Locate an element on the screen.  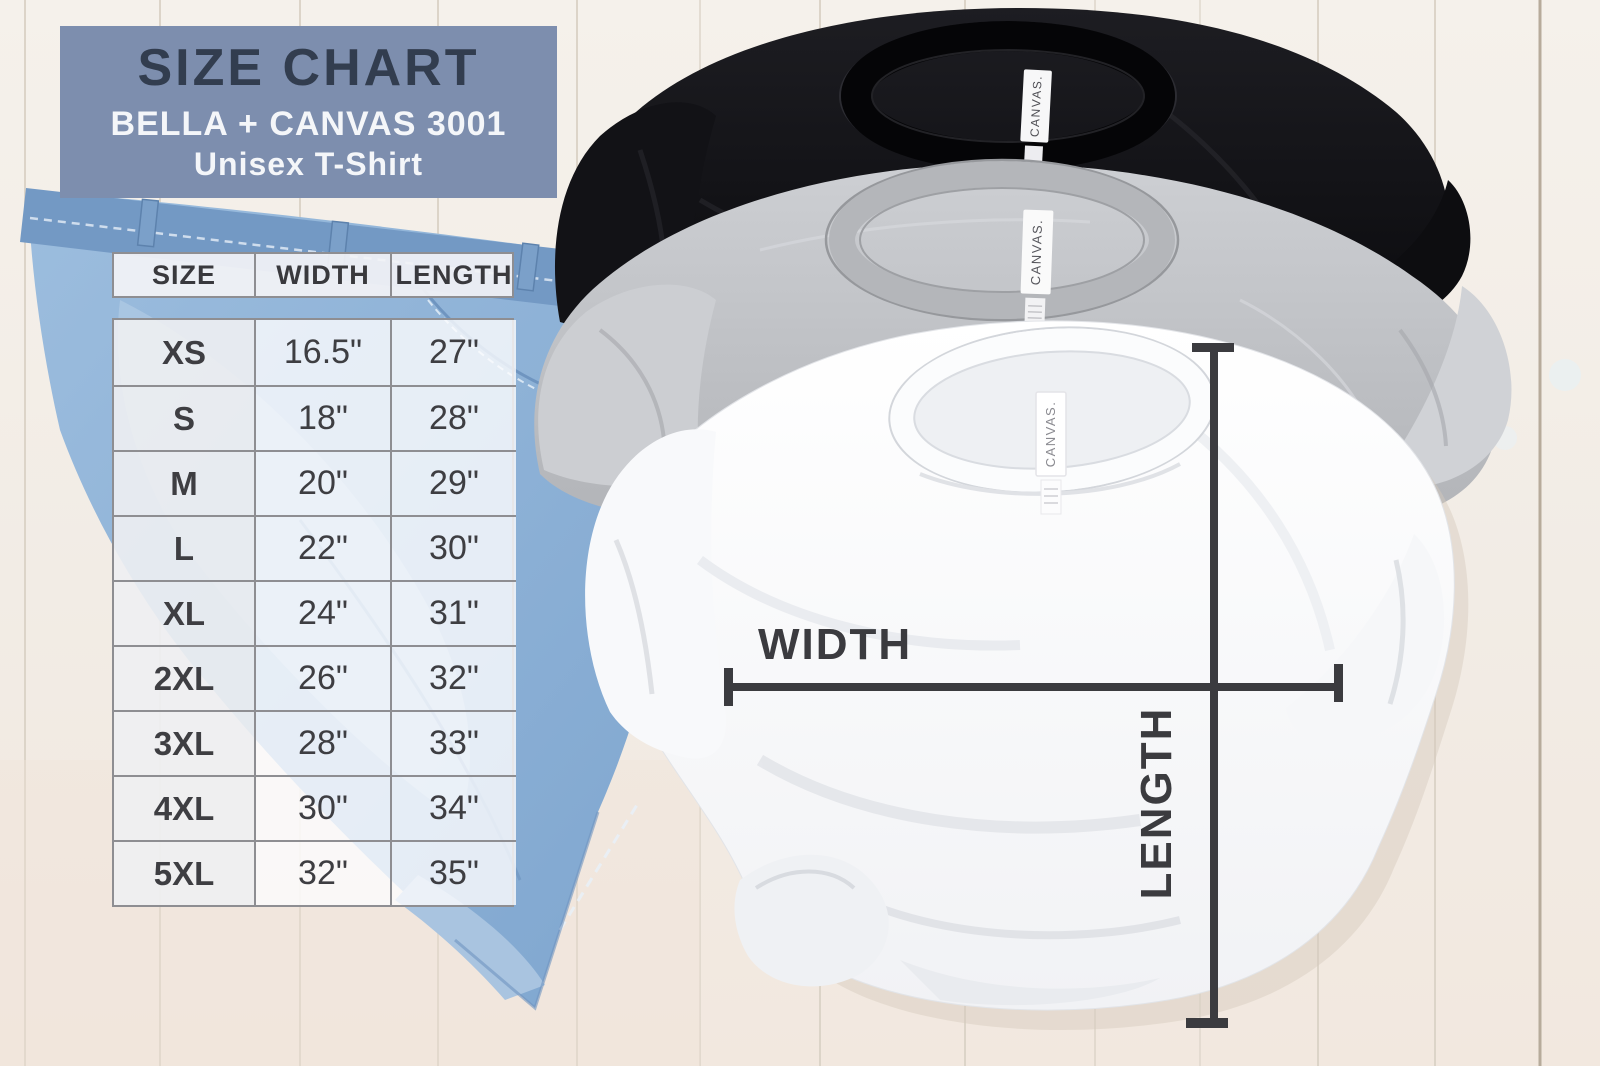
table-row-width: 30" is located at coordinates (322, 807).